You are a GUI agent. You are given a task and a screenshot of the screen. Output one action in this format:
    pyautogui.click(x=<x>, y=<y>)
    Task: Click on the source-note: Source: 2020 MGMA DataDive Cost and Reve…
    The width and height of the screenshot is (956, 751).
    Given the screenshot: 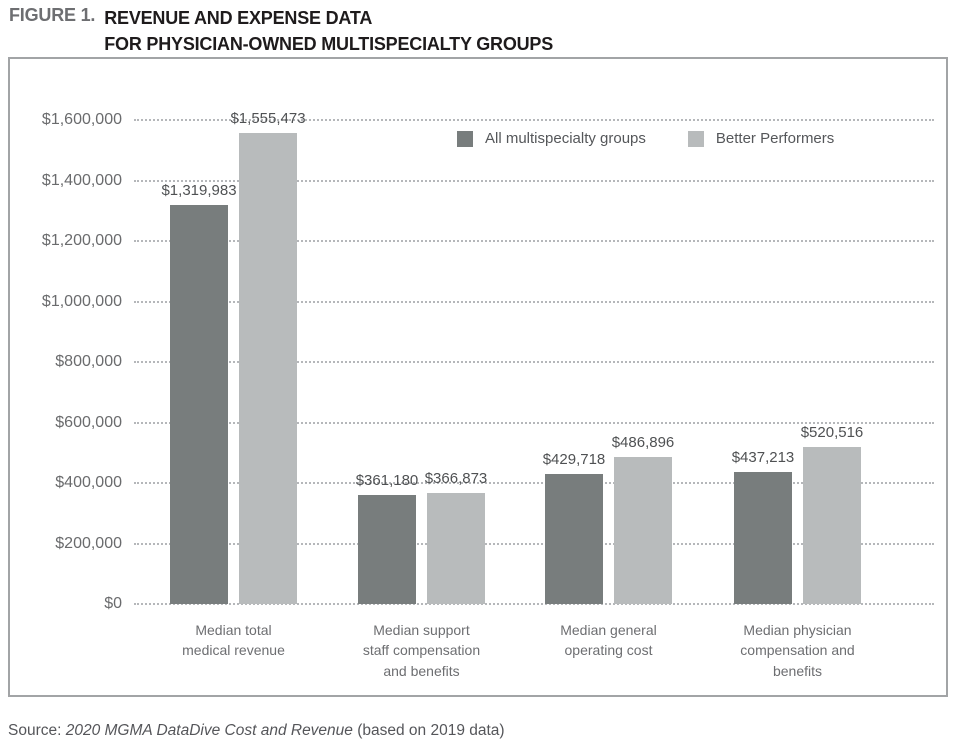 What is the action you would take?
    pyautogui.click(x=256, y=731)
    